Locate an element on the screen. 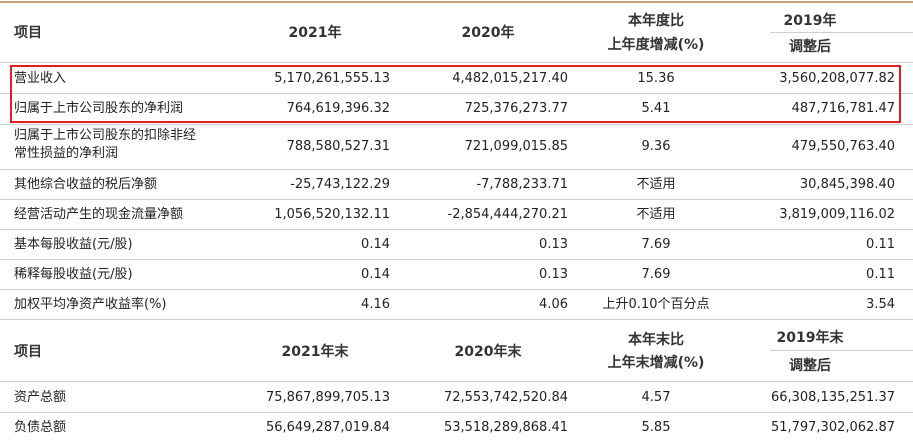 The height and width of the screenshot is (444, 913). cell-2019: 51,797,302,062.87 is located at coordinates (832, 427).